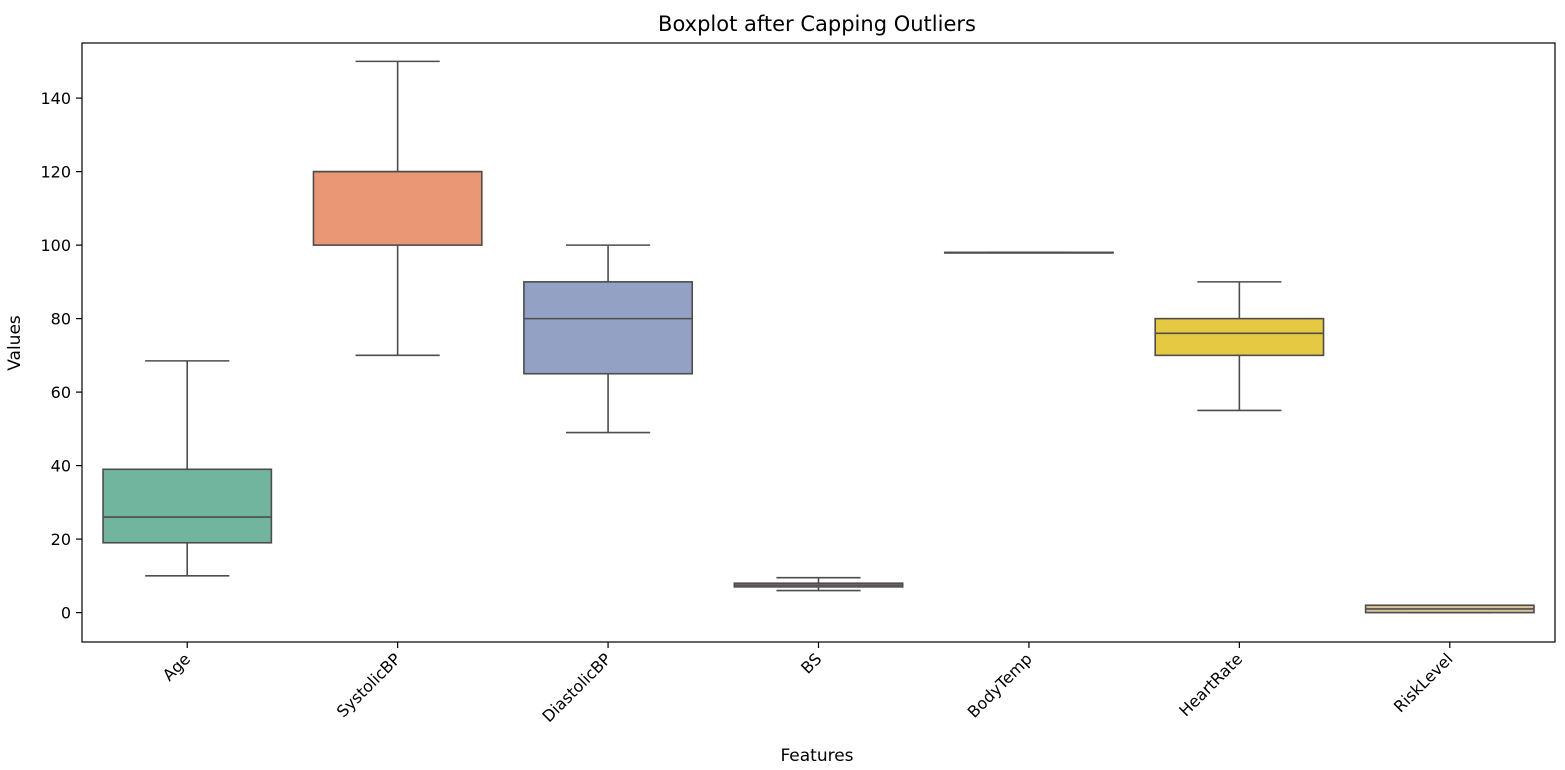  Describe the element at coordinates (176, 666) in the screenshot. I see `x-tick-label: Age` at that location.